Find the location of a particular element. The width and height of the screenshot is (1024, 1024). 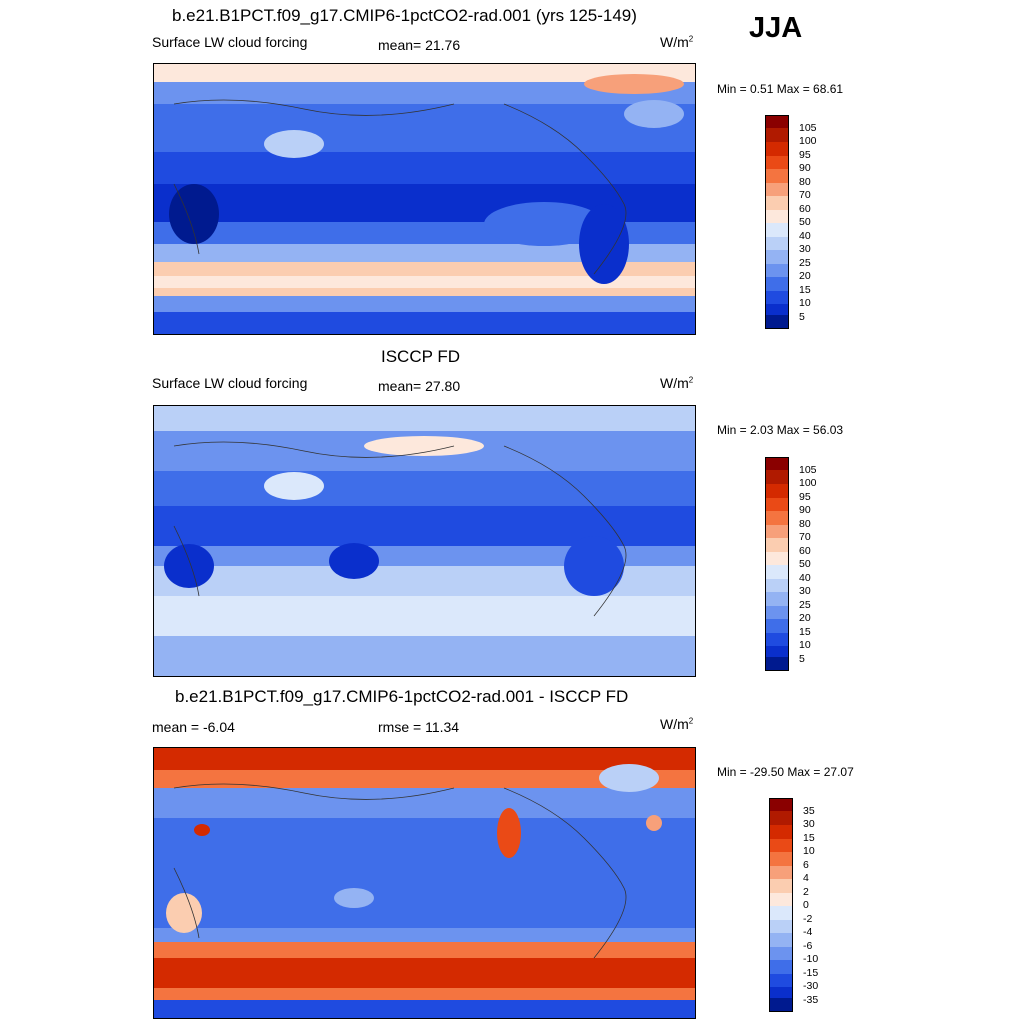

p2-cbar-label-6: 60 is located at coordinates (805, 551).